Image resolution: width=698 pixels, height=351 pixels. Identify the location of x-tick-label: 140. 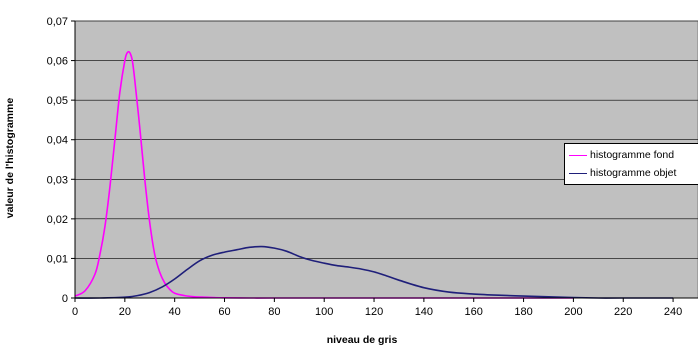
(424, 312).